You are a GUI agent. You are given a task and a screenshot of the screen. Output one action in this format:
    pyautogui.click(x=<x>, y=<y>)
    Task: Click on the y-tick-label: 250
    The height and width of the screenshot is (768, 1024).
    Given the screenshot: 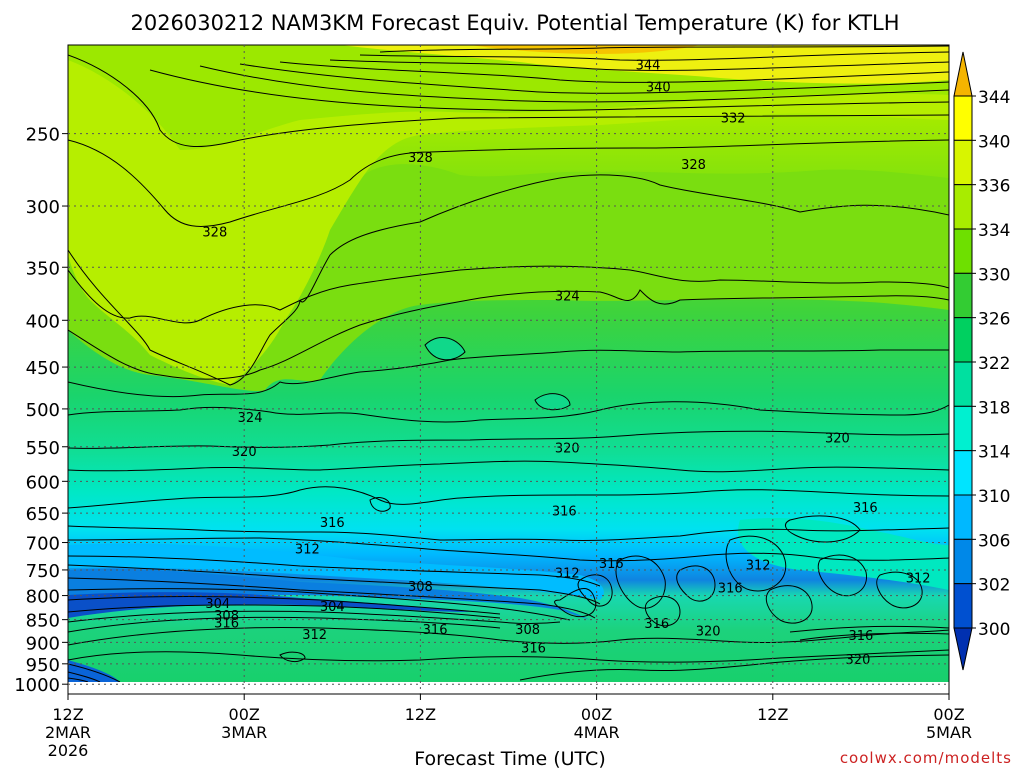 What is the action you would take?
    pyautogui.click(x=43, y=135)
    